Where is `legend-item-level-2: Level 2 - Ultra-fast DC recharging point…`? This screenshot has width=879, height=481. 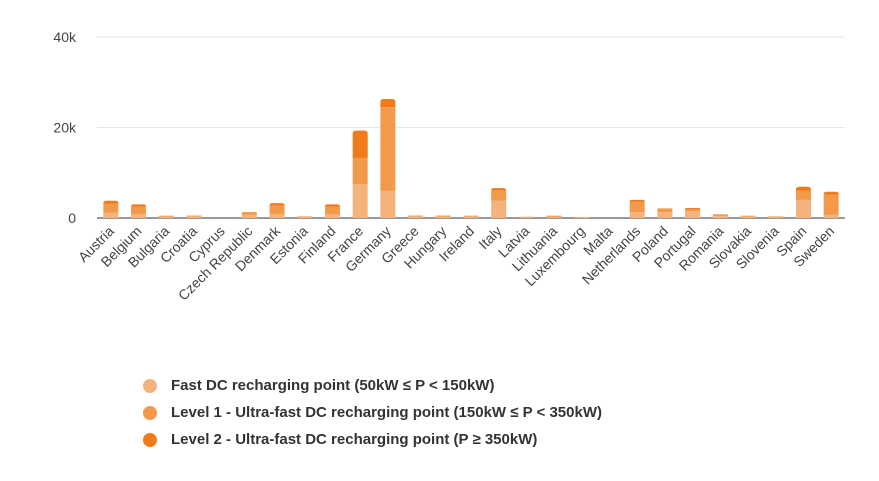 legend-item-level-2: Level 2 - Ultra-fast DC recharging point… is located at coordinates (372, 439).